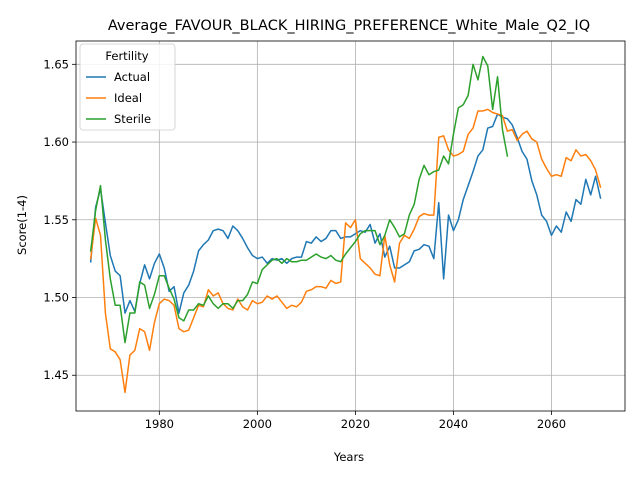 The height and width of the screenshot is (484, 640). I want to click on legend: Fertility Actual Ideal Sterile, so click(127, 87).